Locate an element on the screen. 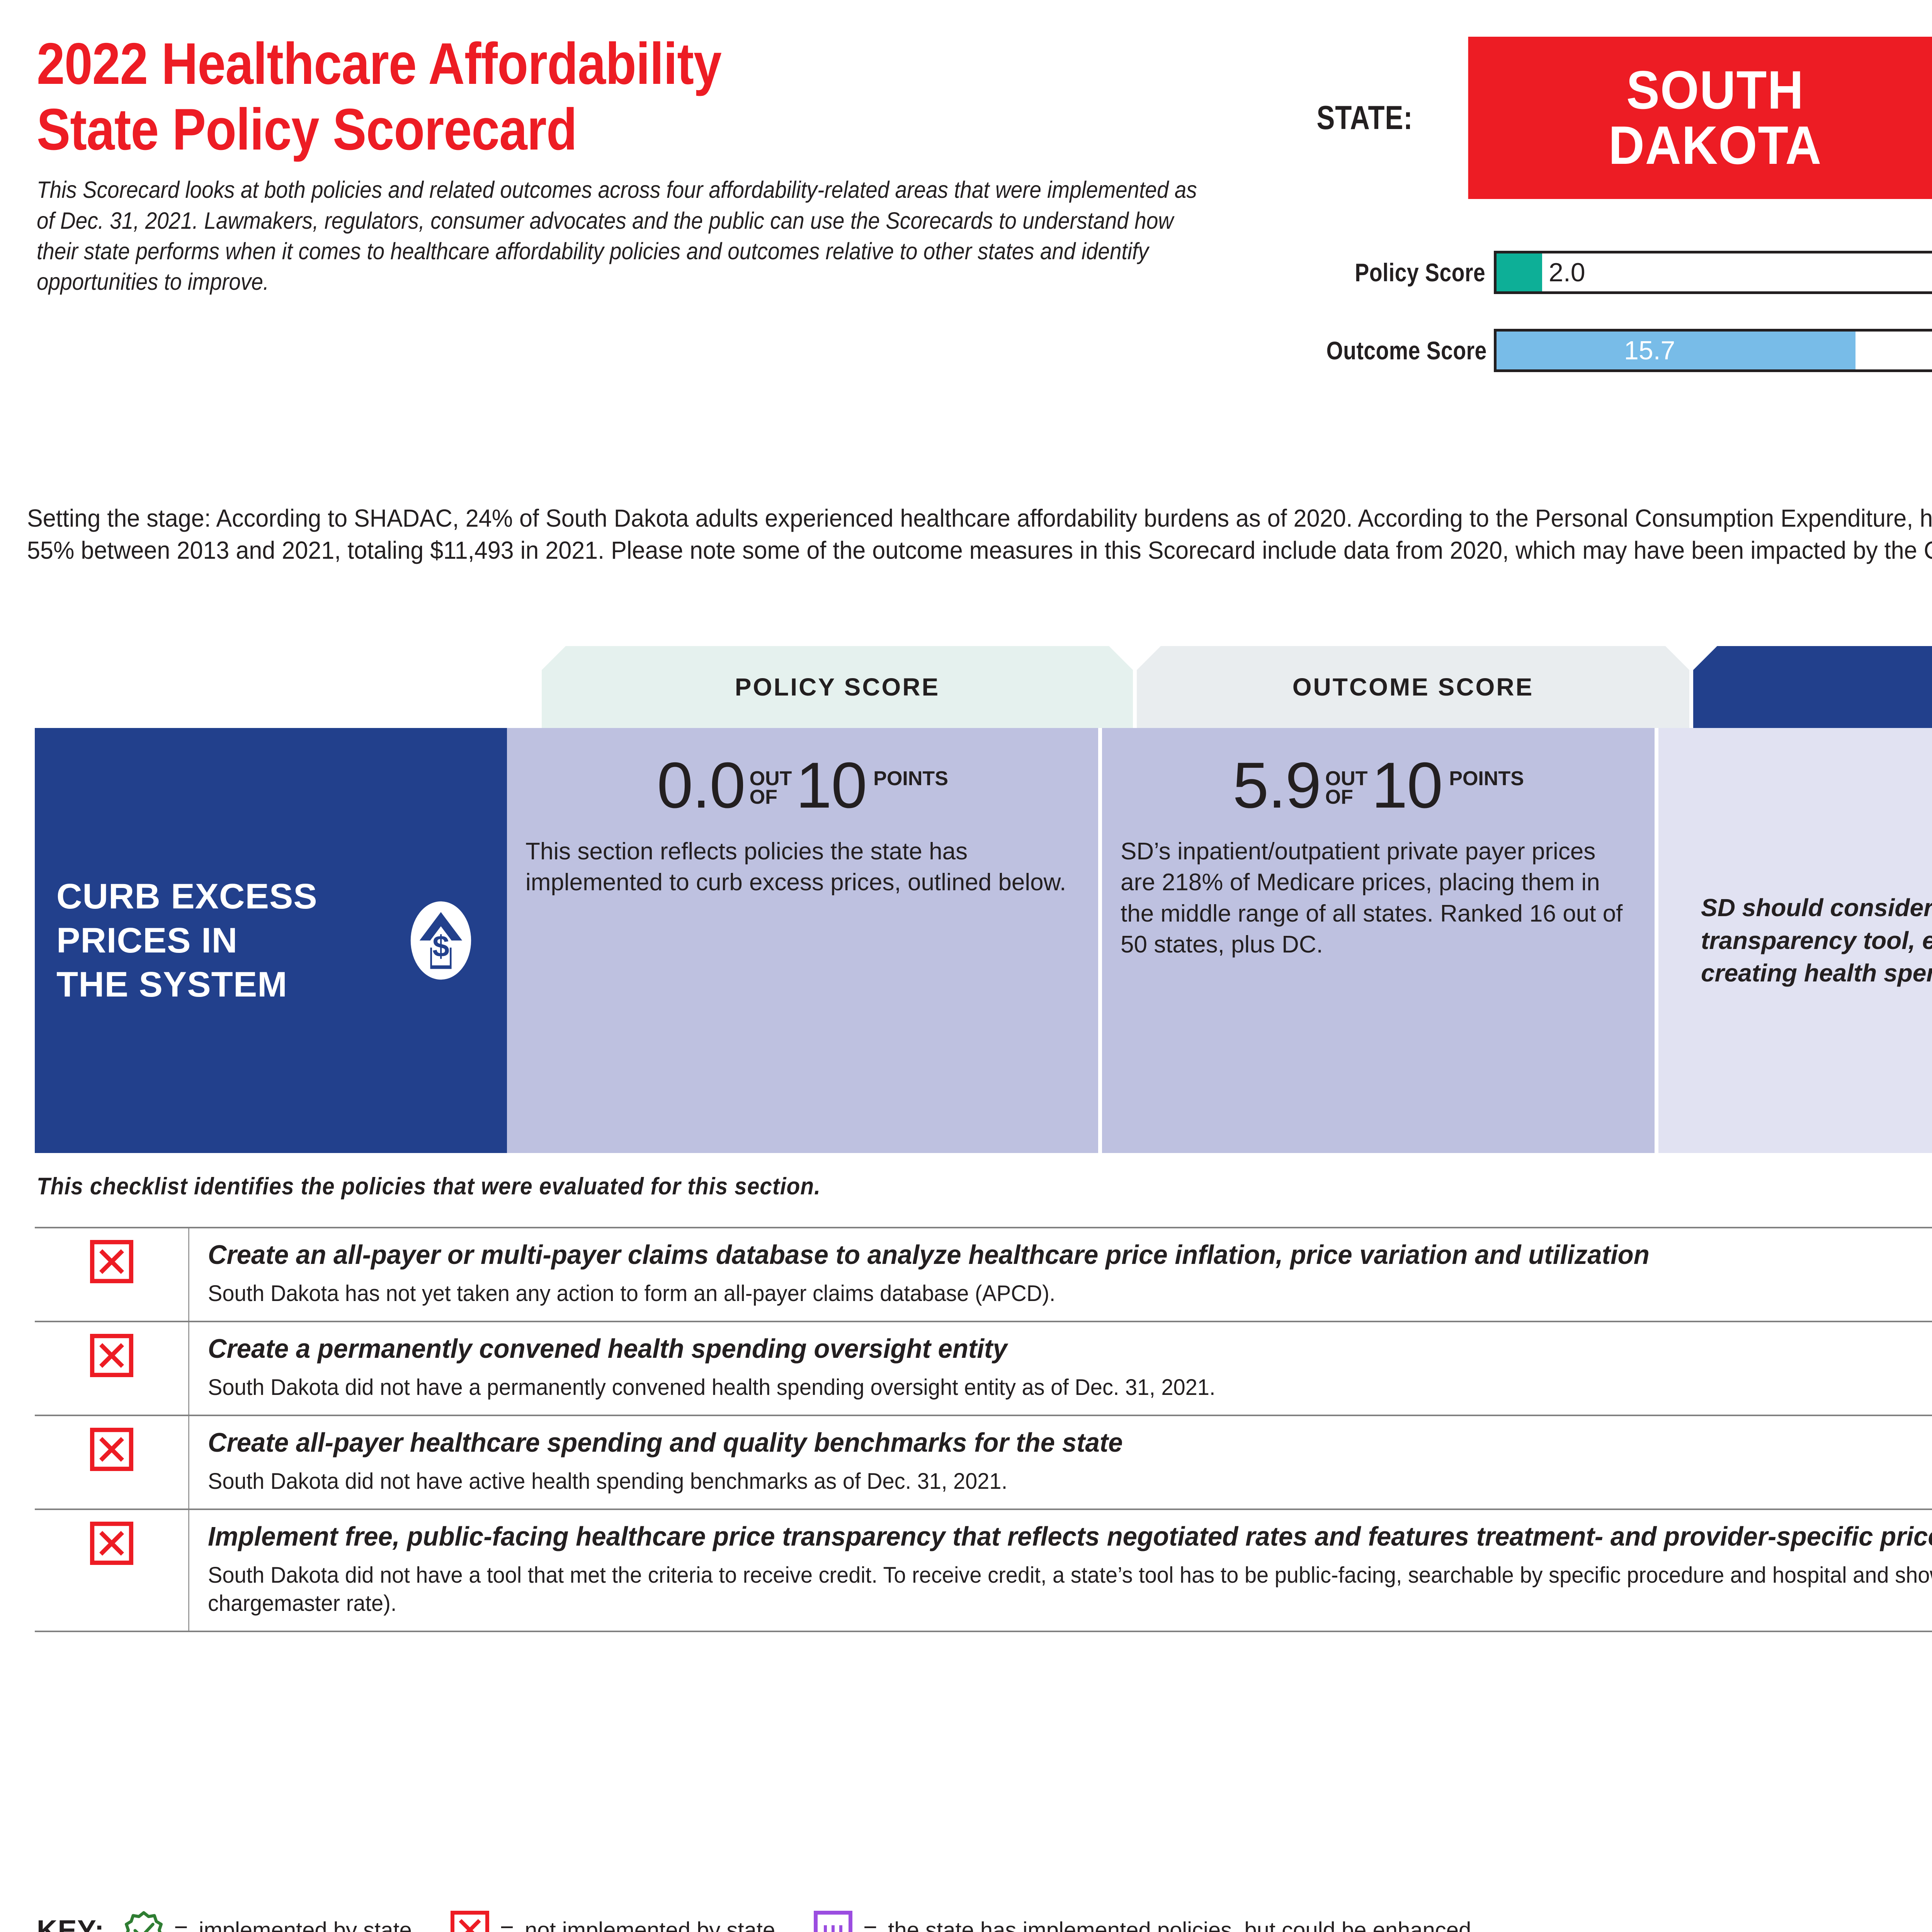 The width and height of the screenshot is (1932, 1932). policy-score-value: 2.0 is located at coordinates (1567, 273).